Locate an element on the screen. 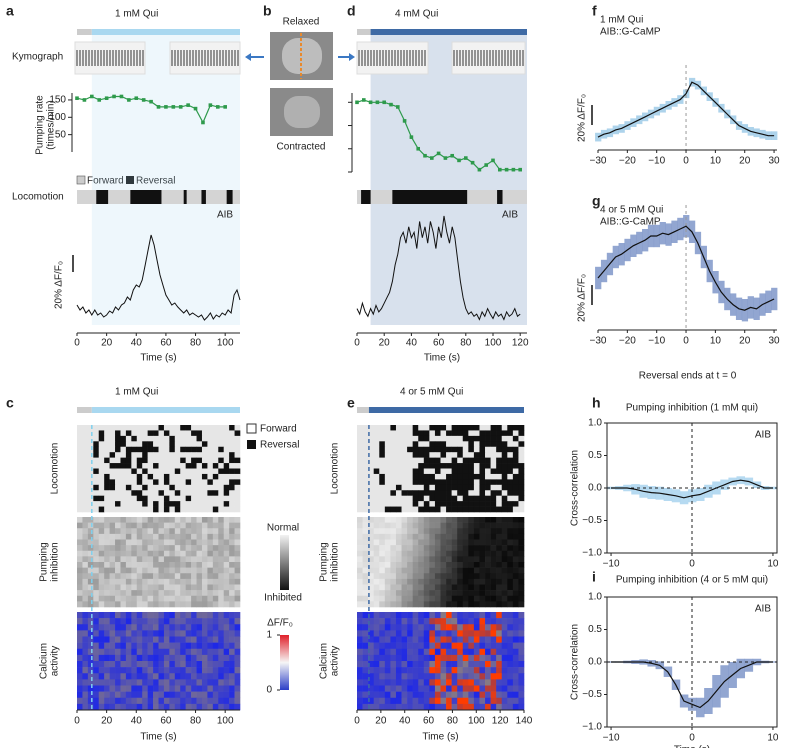 The width and height of the screenshot is (786, 748). x-axis-label: Time (s) is located at coordinates (158, 358).